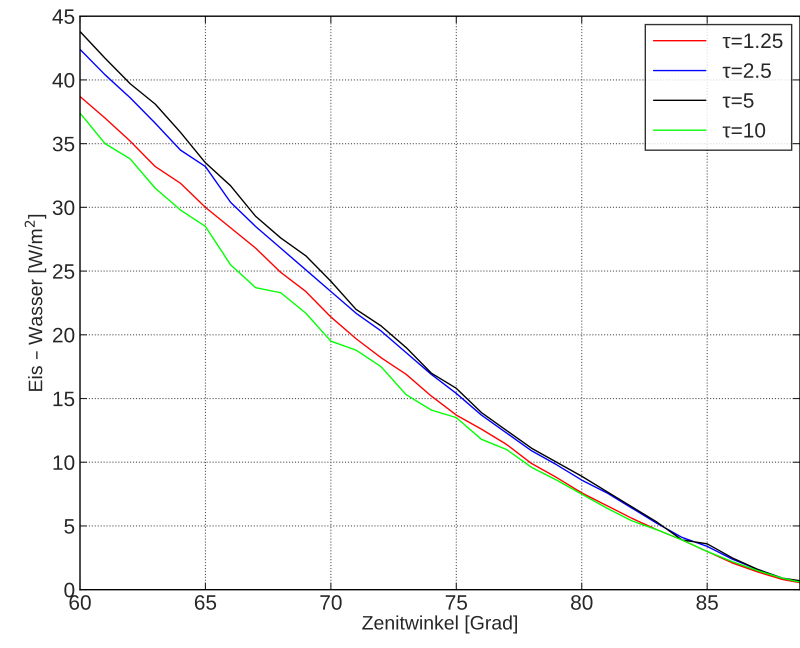 The width and height of the screenshot is (800, 648). Describe the element at coordinates (63, 144) in the screenshot. I see `y-tick-label: 35` at that location.